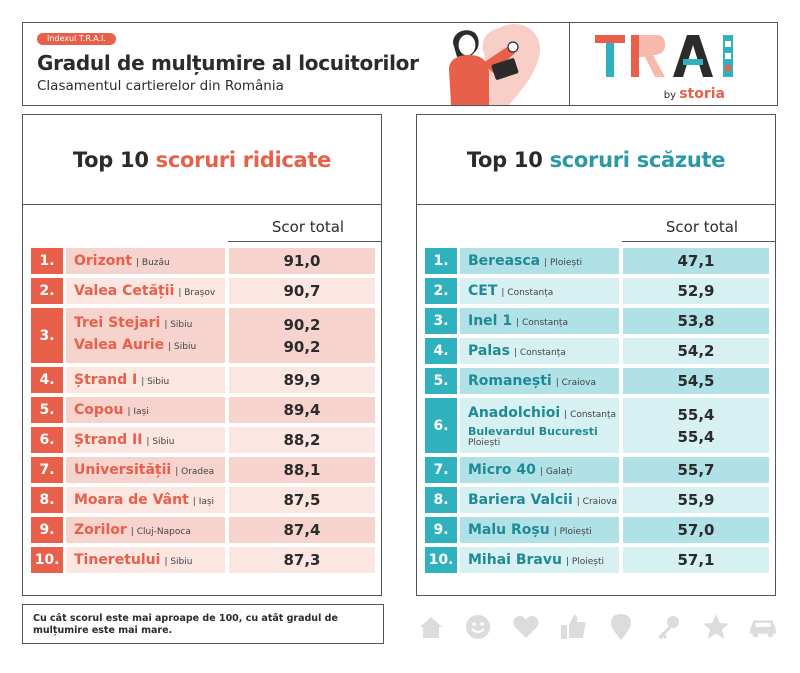 Image resolution: width=800 pixels, height=673 pixels. What do you see at coordinates (533, 431) in the screenshot?
I see `neighborhood-name: Bulevardul Bucuresti` at bounding box center [533, 431].